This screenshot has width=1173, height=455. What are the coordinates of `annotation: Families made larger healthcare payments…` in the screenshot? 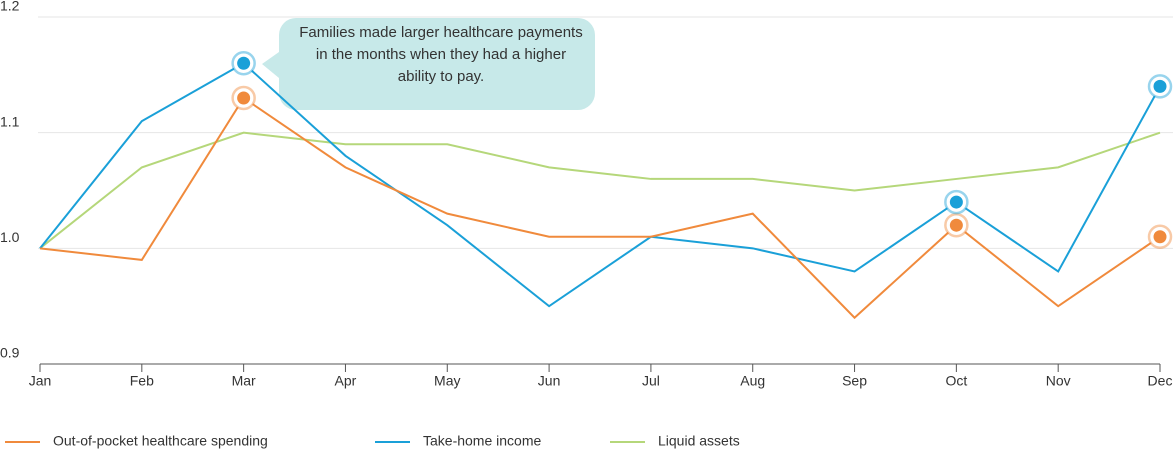 It's located at (441, 54).